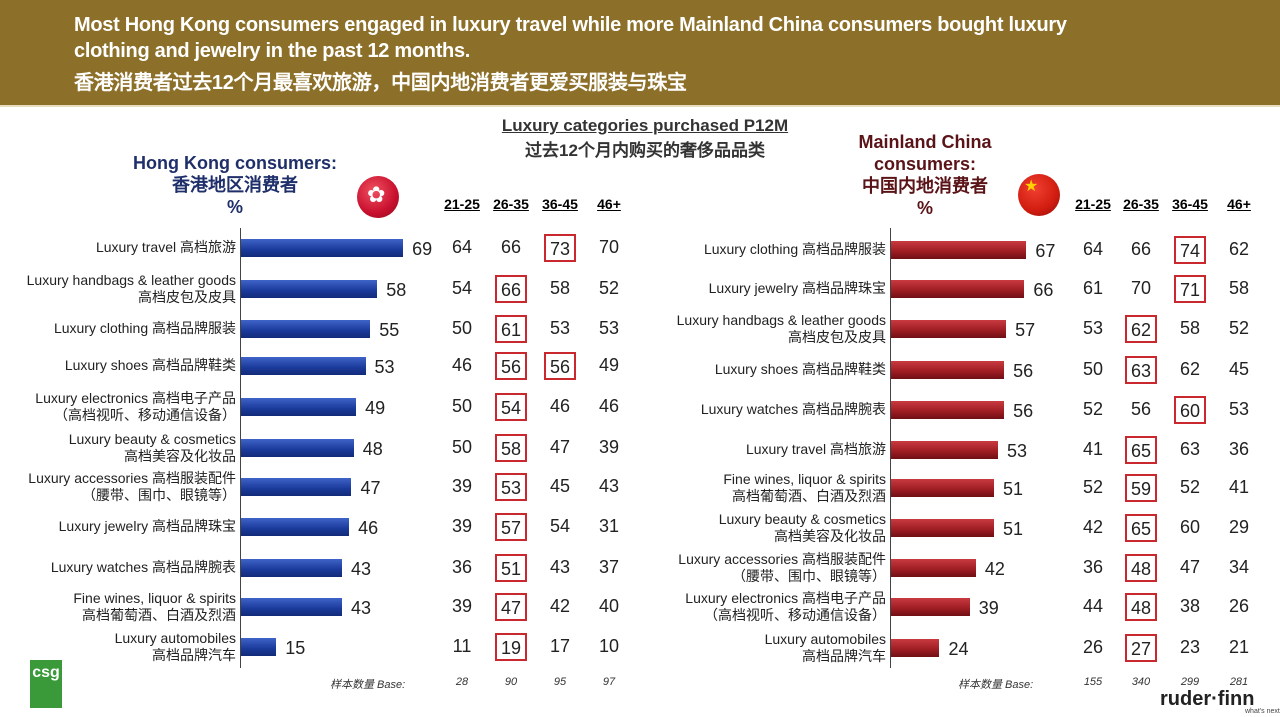 This screenshot has height=717, width=1280. What do you see at coordinates (560, 204) in the screenshot?
I see `hk-age-header: 36-45` at bounding box center [560, 204].